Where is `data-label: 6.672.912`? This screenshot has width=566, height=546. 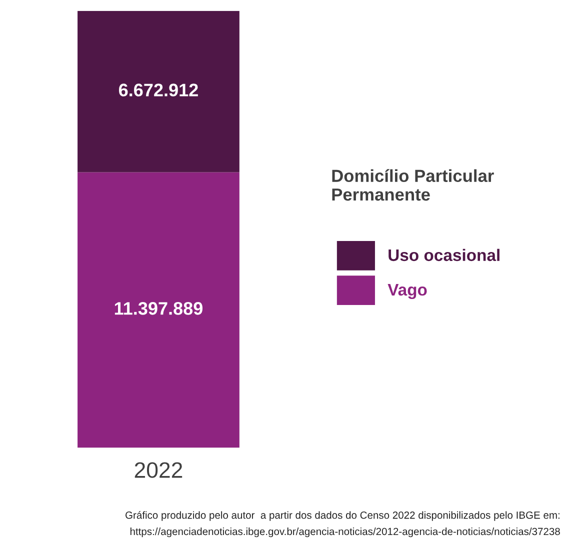 data-label: 6.672.912 is located at coordinates (158, 90).